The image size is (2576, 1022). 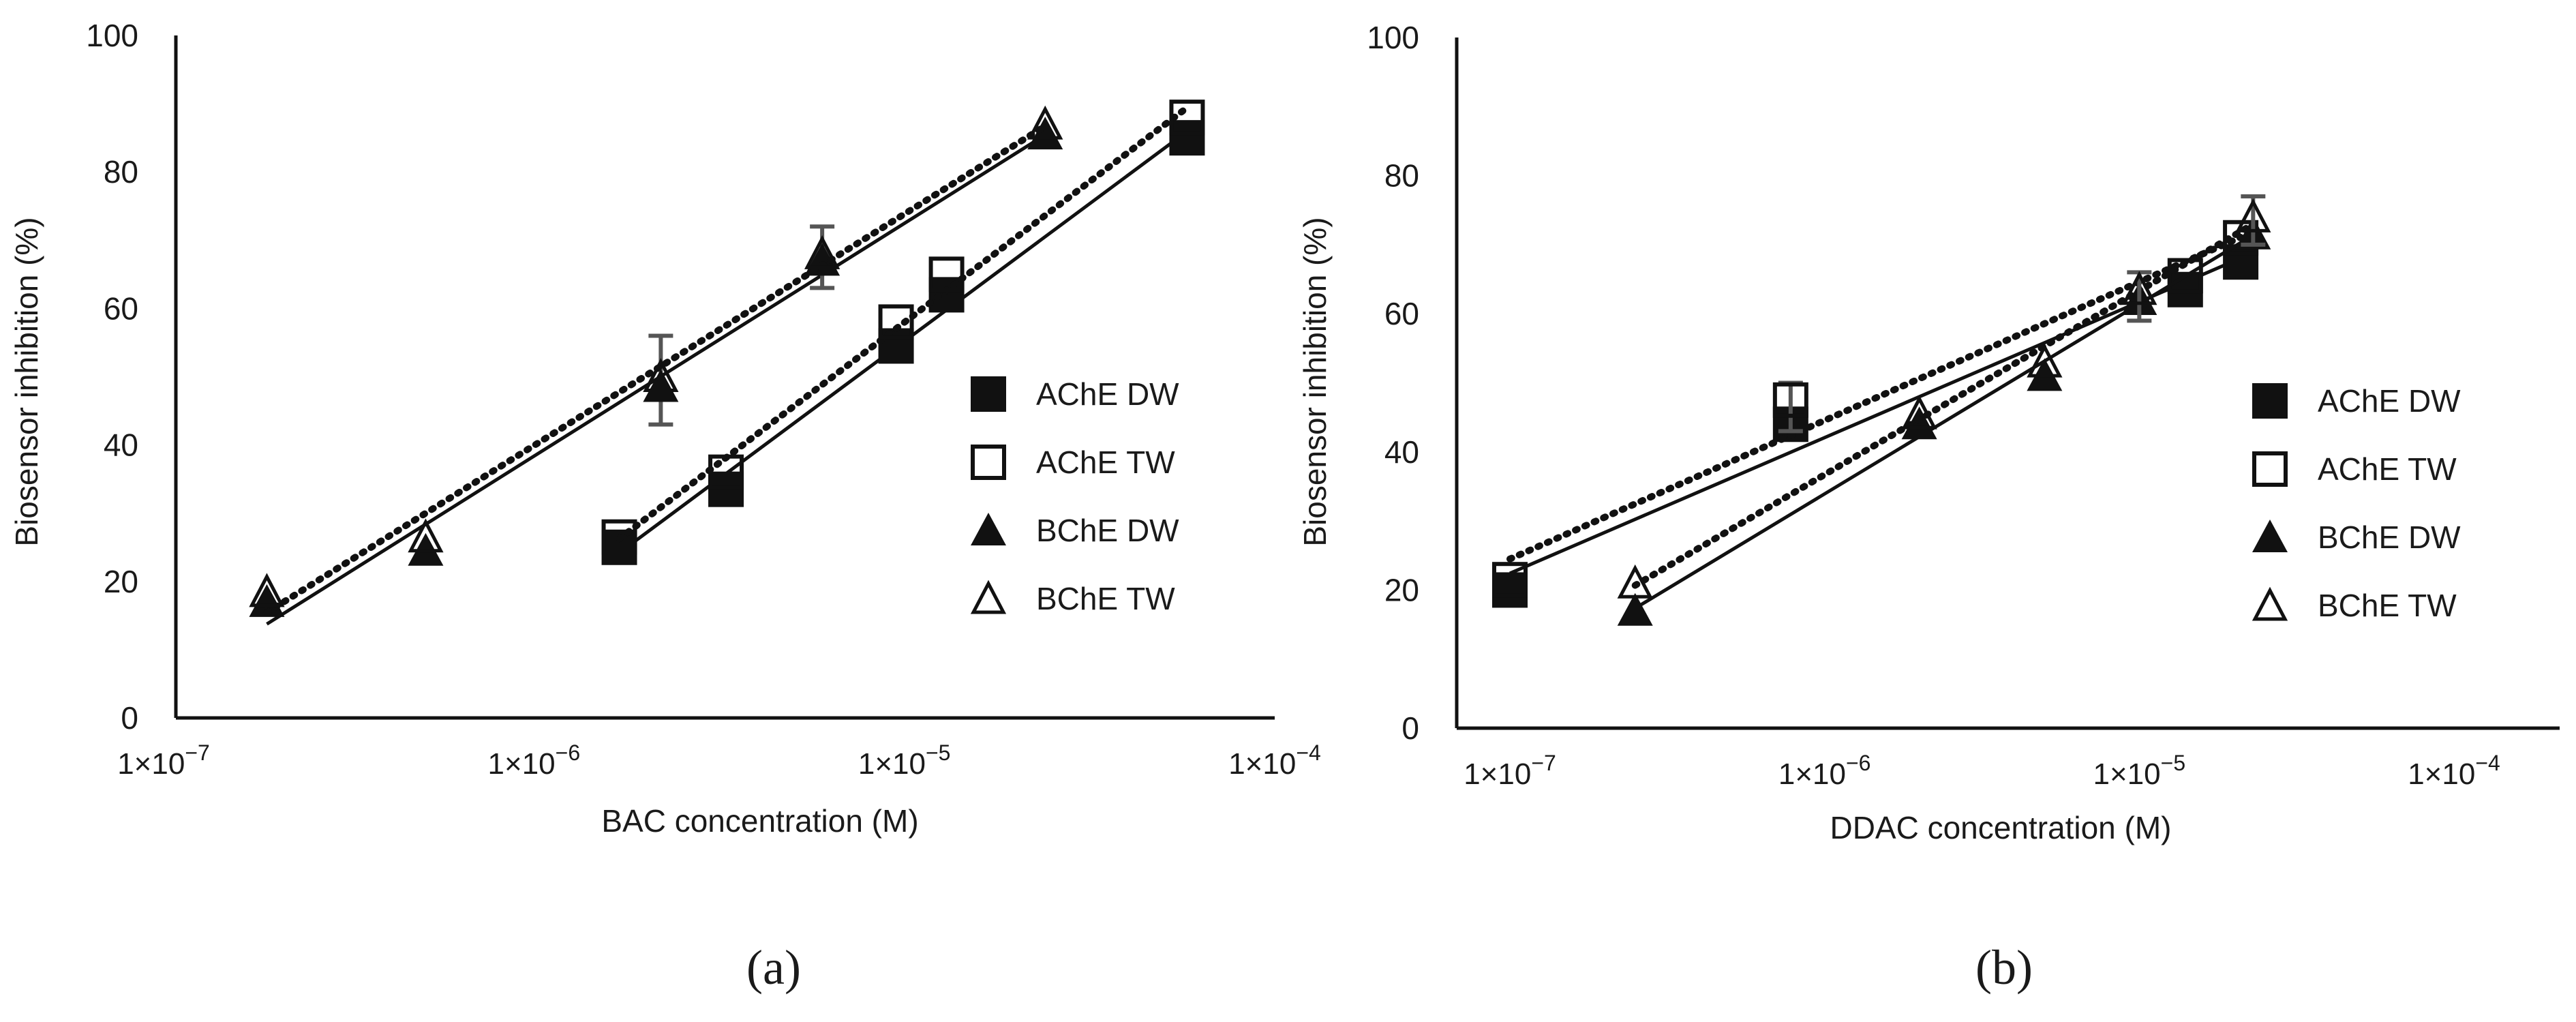 I want to click on trendline-bche-tw, so click(x=1944, y=404).